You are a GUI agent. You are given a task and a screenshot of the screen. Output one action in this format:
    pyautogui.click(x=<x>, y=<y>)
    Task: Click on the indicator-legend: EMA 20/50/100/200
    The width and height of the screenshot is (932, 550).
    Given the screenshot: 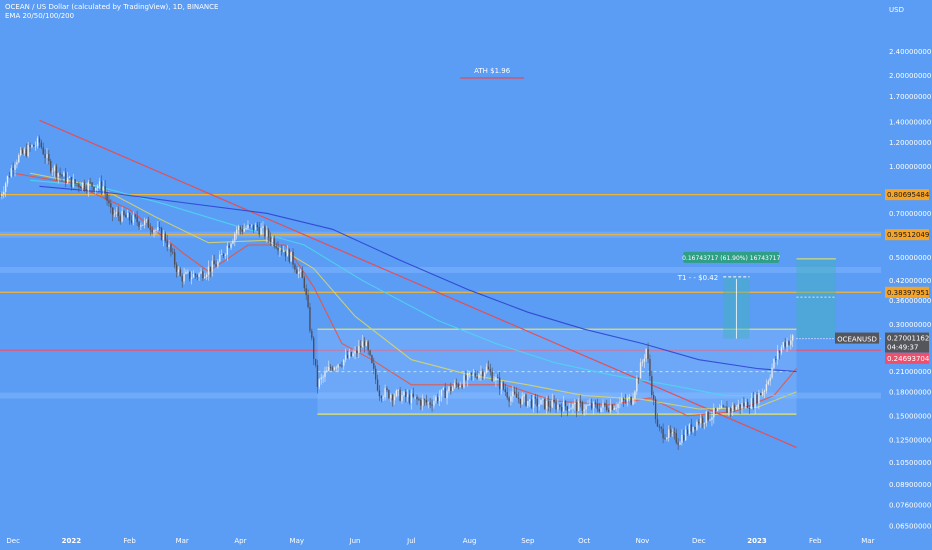 What is the action you would take?
    pyautogui.click(x=40, y=16)
    